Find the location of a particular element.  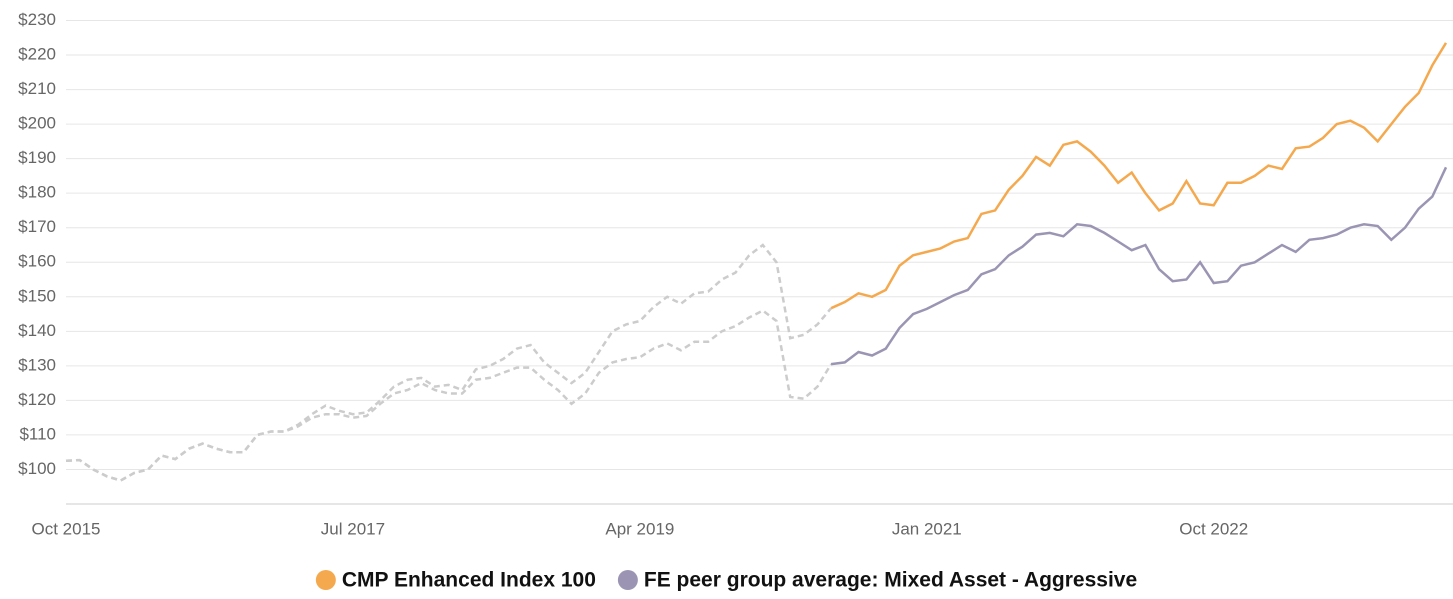

y-tick-label: $150 is located at coordinates (37, 295).